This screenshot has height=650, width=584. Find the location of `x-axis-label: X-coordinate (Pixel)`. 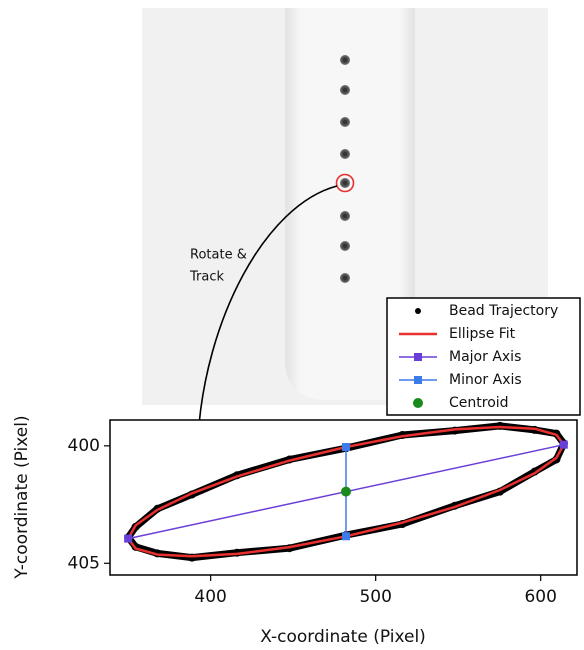

x-axis-label: X-coordinate (Pixel) is located at coordinates (343, 637).